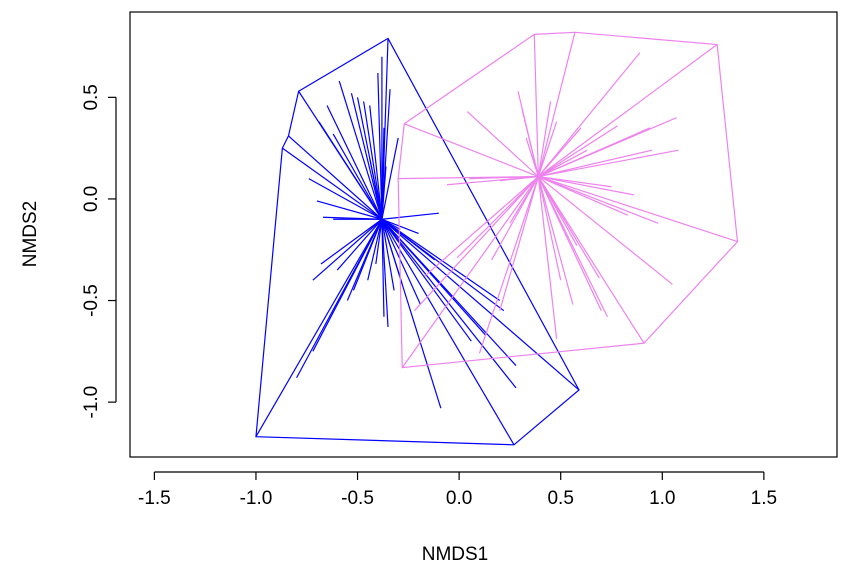 The height and width of the screenshot is (574, 842). I want to click on y-tick-label: 0.5, so click(91, 97).